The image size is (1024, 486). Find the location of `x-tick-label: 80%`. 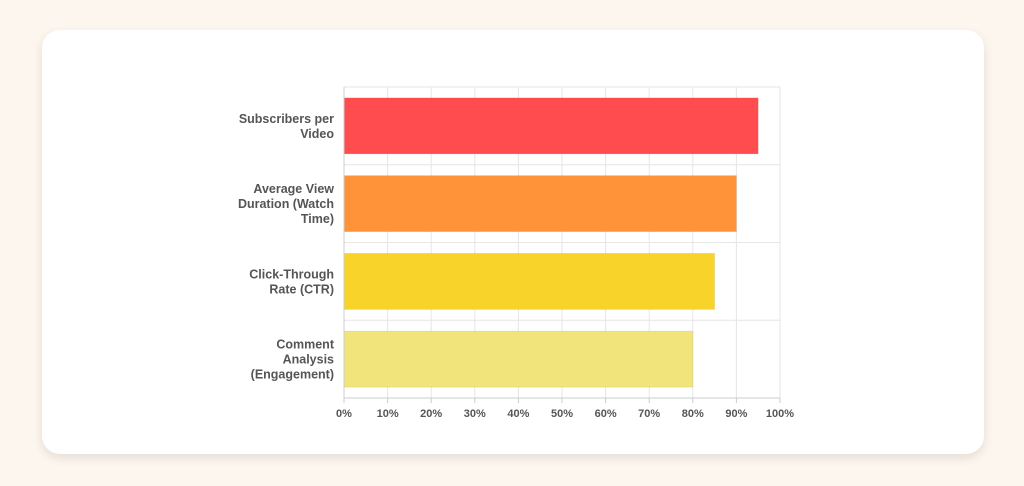

x-tick-label: 80% is located at coordinates (693, 414).